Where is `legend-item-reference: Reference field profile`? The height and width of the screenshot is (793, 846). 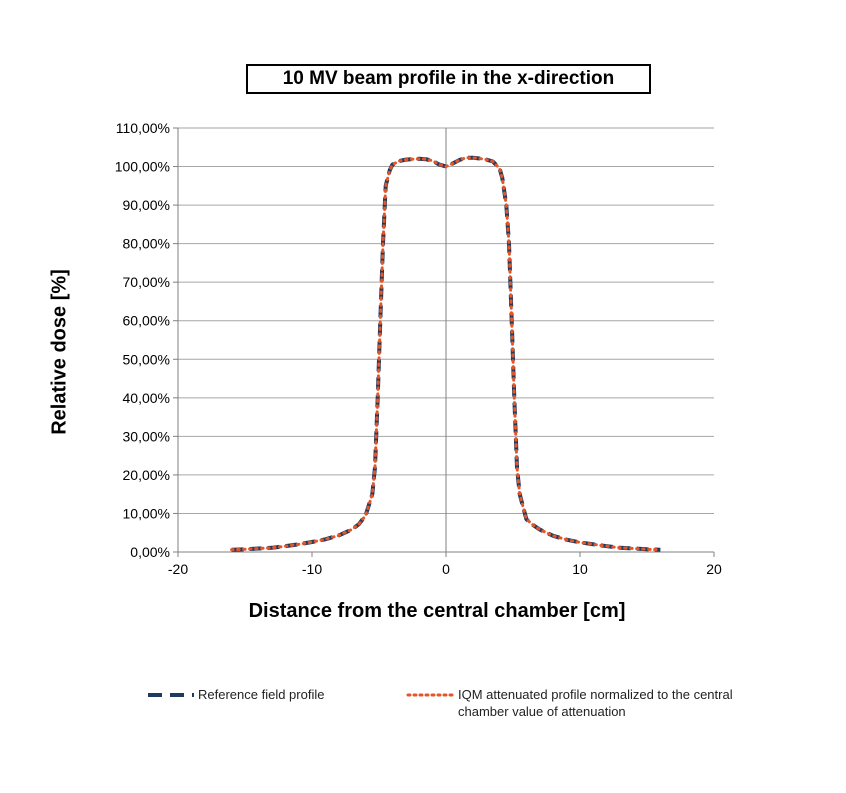
legend-item-reference: Reference field profile is located at coordinates (272, 694).